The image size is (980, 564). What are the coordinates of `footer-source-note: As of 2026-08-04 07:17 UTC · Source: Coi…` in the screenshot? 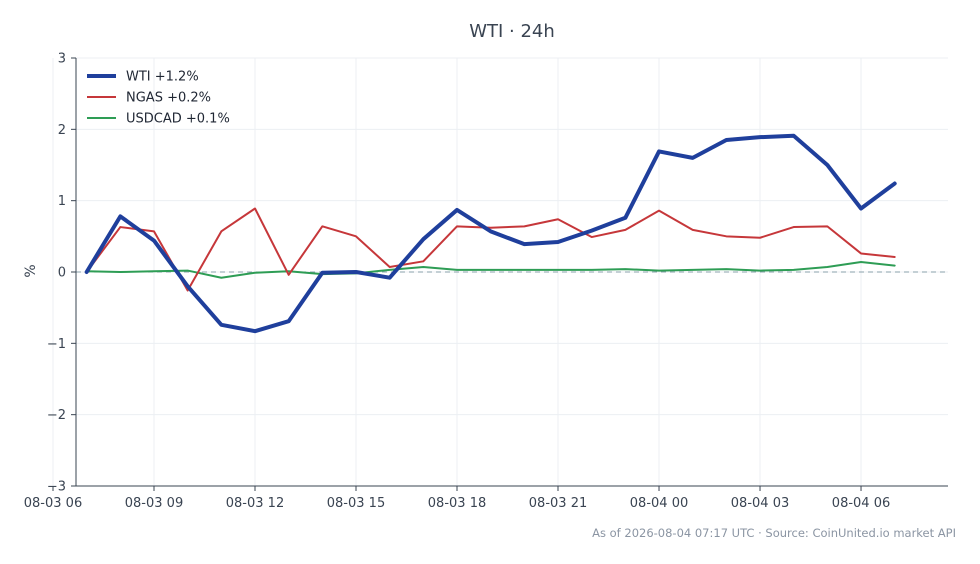 It's located at (774, 533).